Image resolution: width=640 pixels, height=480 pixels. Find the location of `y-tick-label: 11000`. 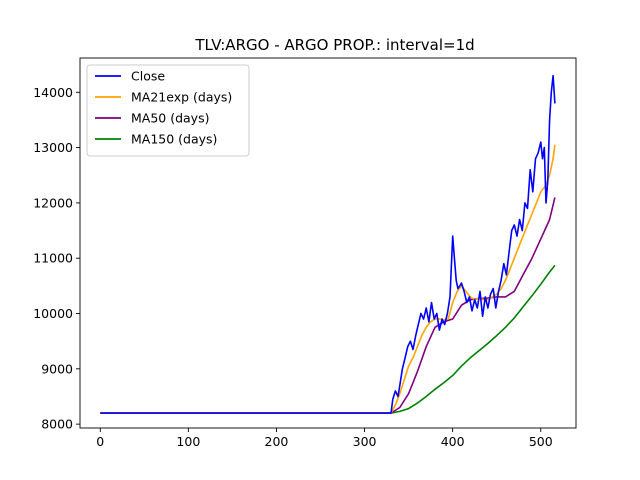

y-tick-label: 11000 is located at coordinates (53, 258).